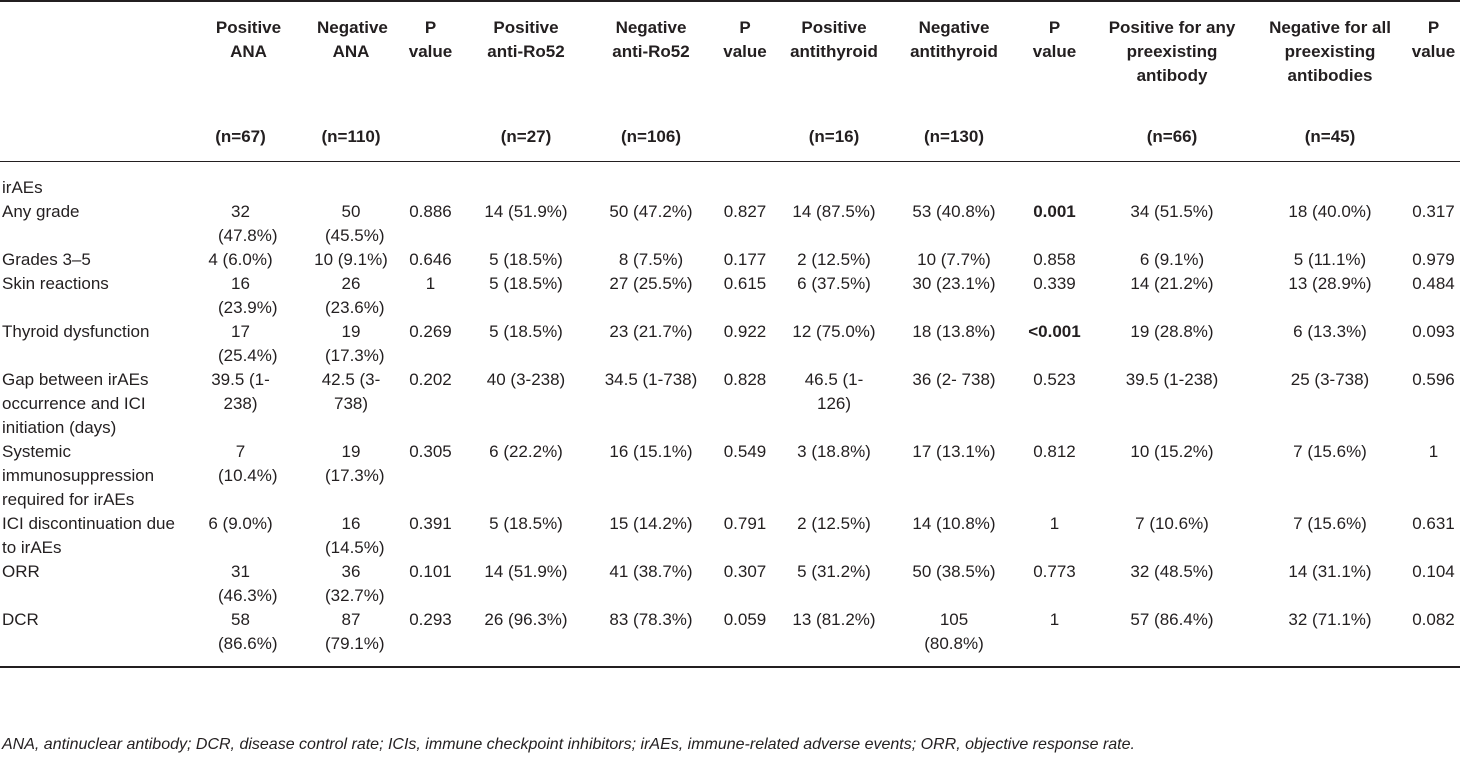 The image size is (1460, 762). What do you see at coordinates (954, 331) in the screenshot?
I see `cell: 18 (13.8%)` at bounding box center [954, 331].